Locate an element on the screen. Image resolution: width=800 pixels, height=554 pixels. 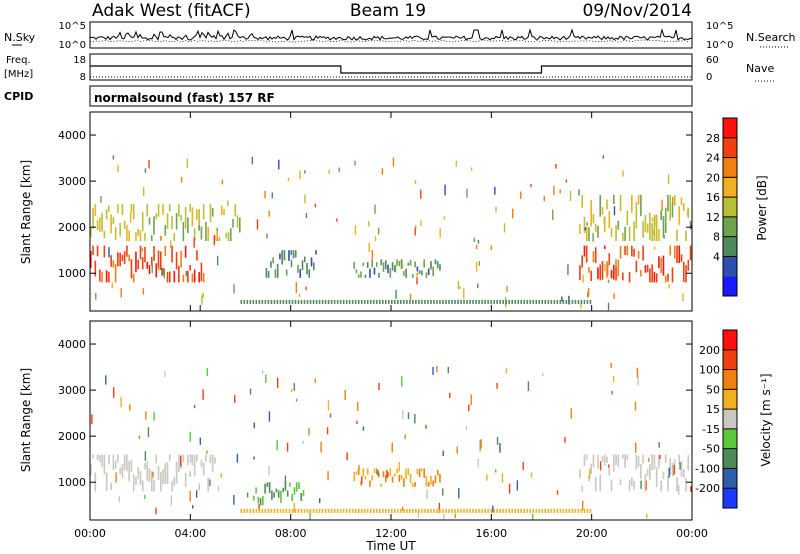
velocity-ytick-label: 3000 is located at coordinates (72, 390).